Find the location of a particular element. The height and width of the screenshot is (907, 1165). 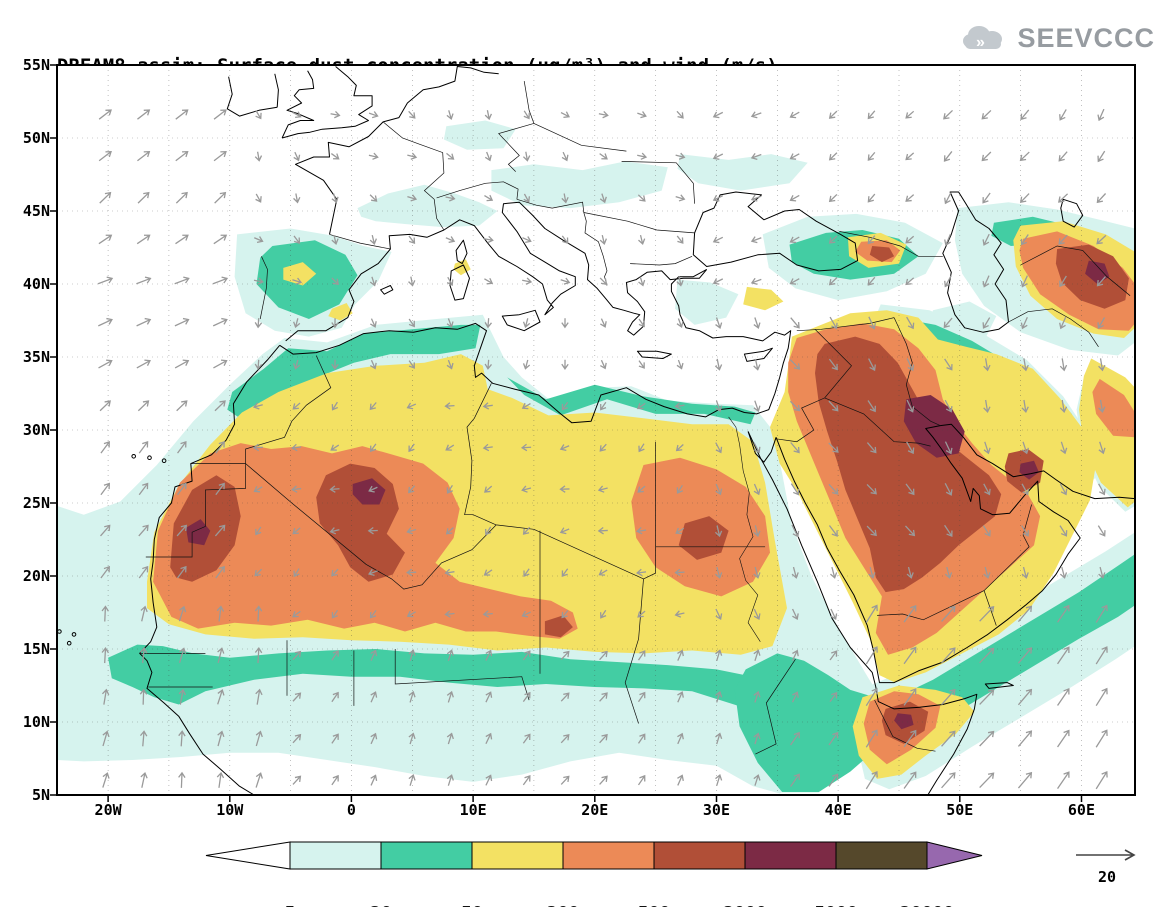

colorbar-level-label: 200 is located at coordinates (563, 905).